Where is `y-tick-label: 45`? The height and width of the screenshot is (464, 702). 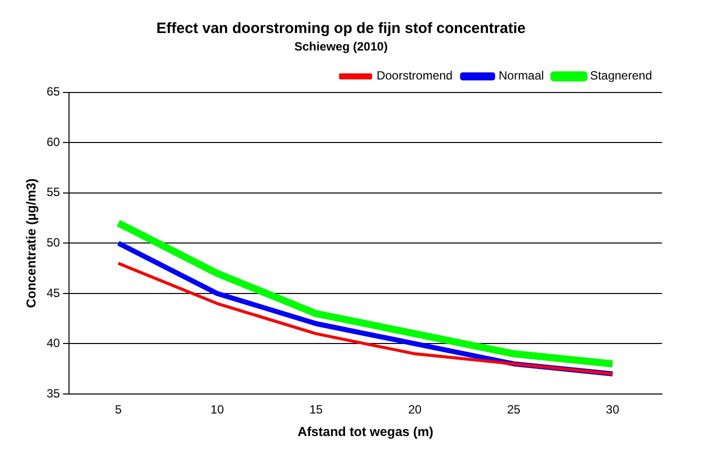 y-tick-label: 45 is located at coordinates (53, 293).